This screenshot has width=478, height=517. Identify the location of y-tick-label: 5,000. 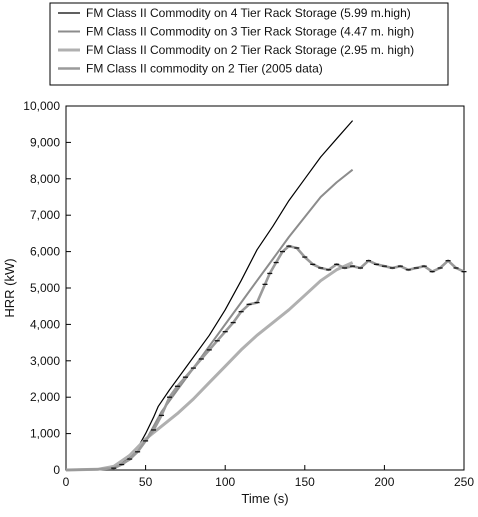
(45, 288).